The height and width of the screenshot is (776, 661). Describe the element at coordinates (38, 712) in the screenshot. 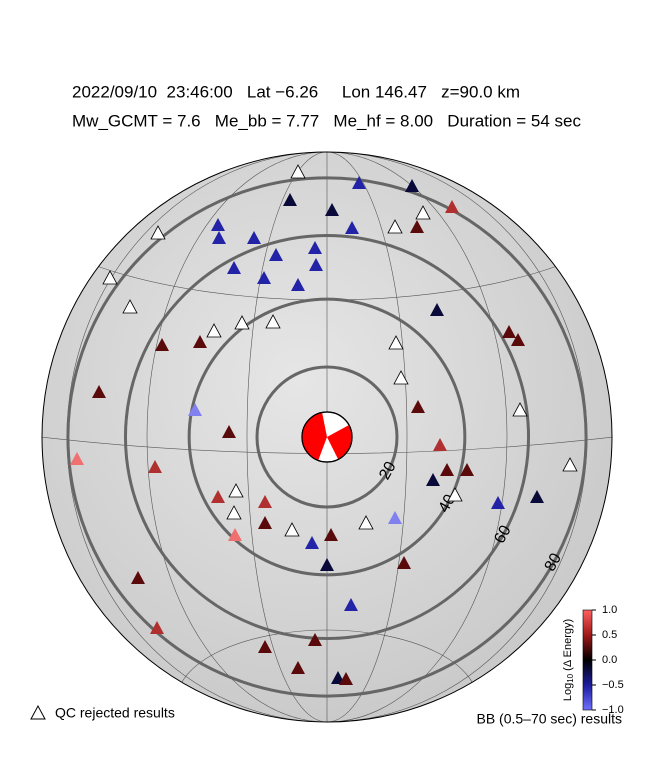

I see `legend-symbol` at that location.